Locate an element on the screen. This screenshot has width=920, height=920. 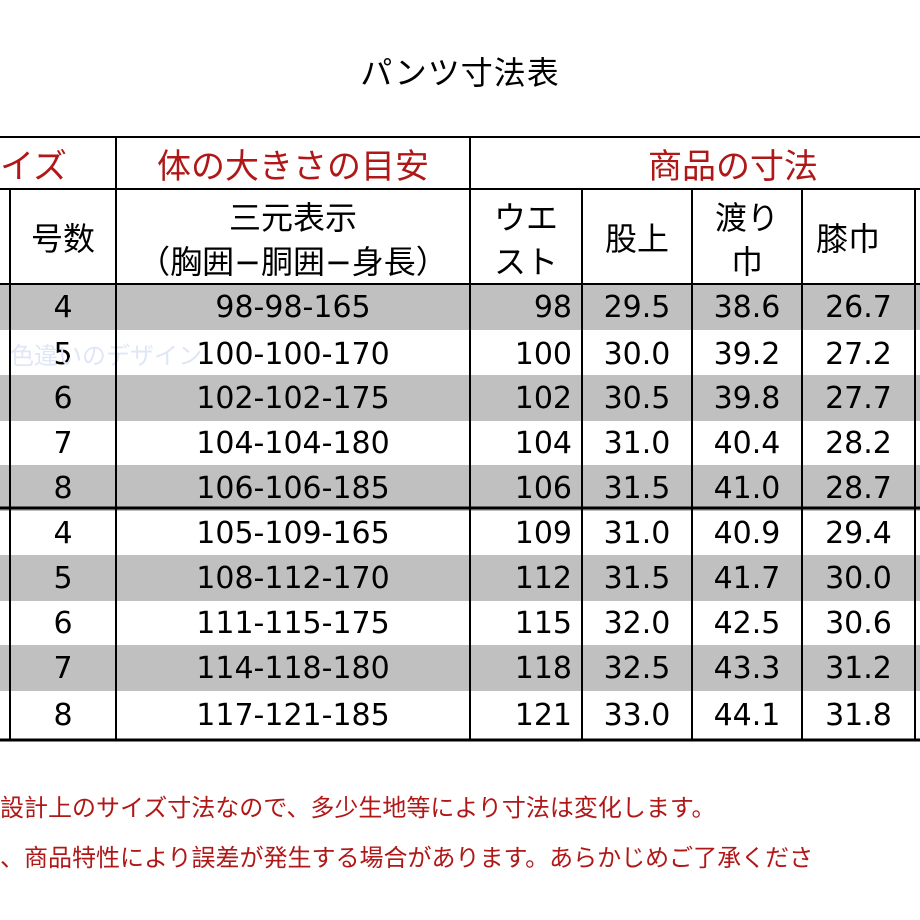
cell-knee: 27.2 is located at coordinates (858, 354).